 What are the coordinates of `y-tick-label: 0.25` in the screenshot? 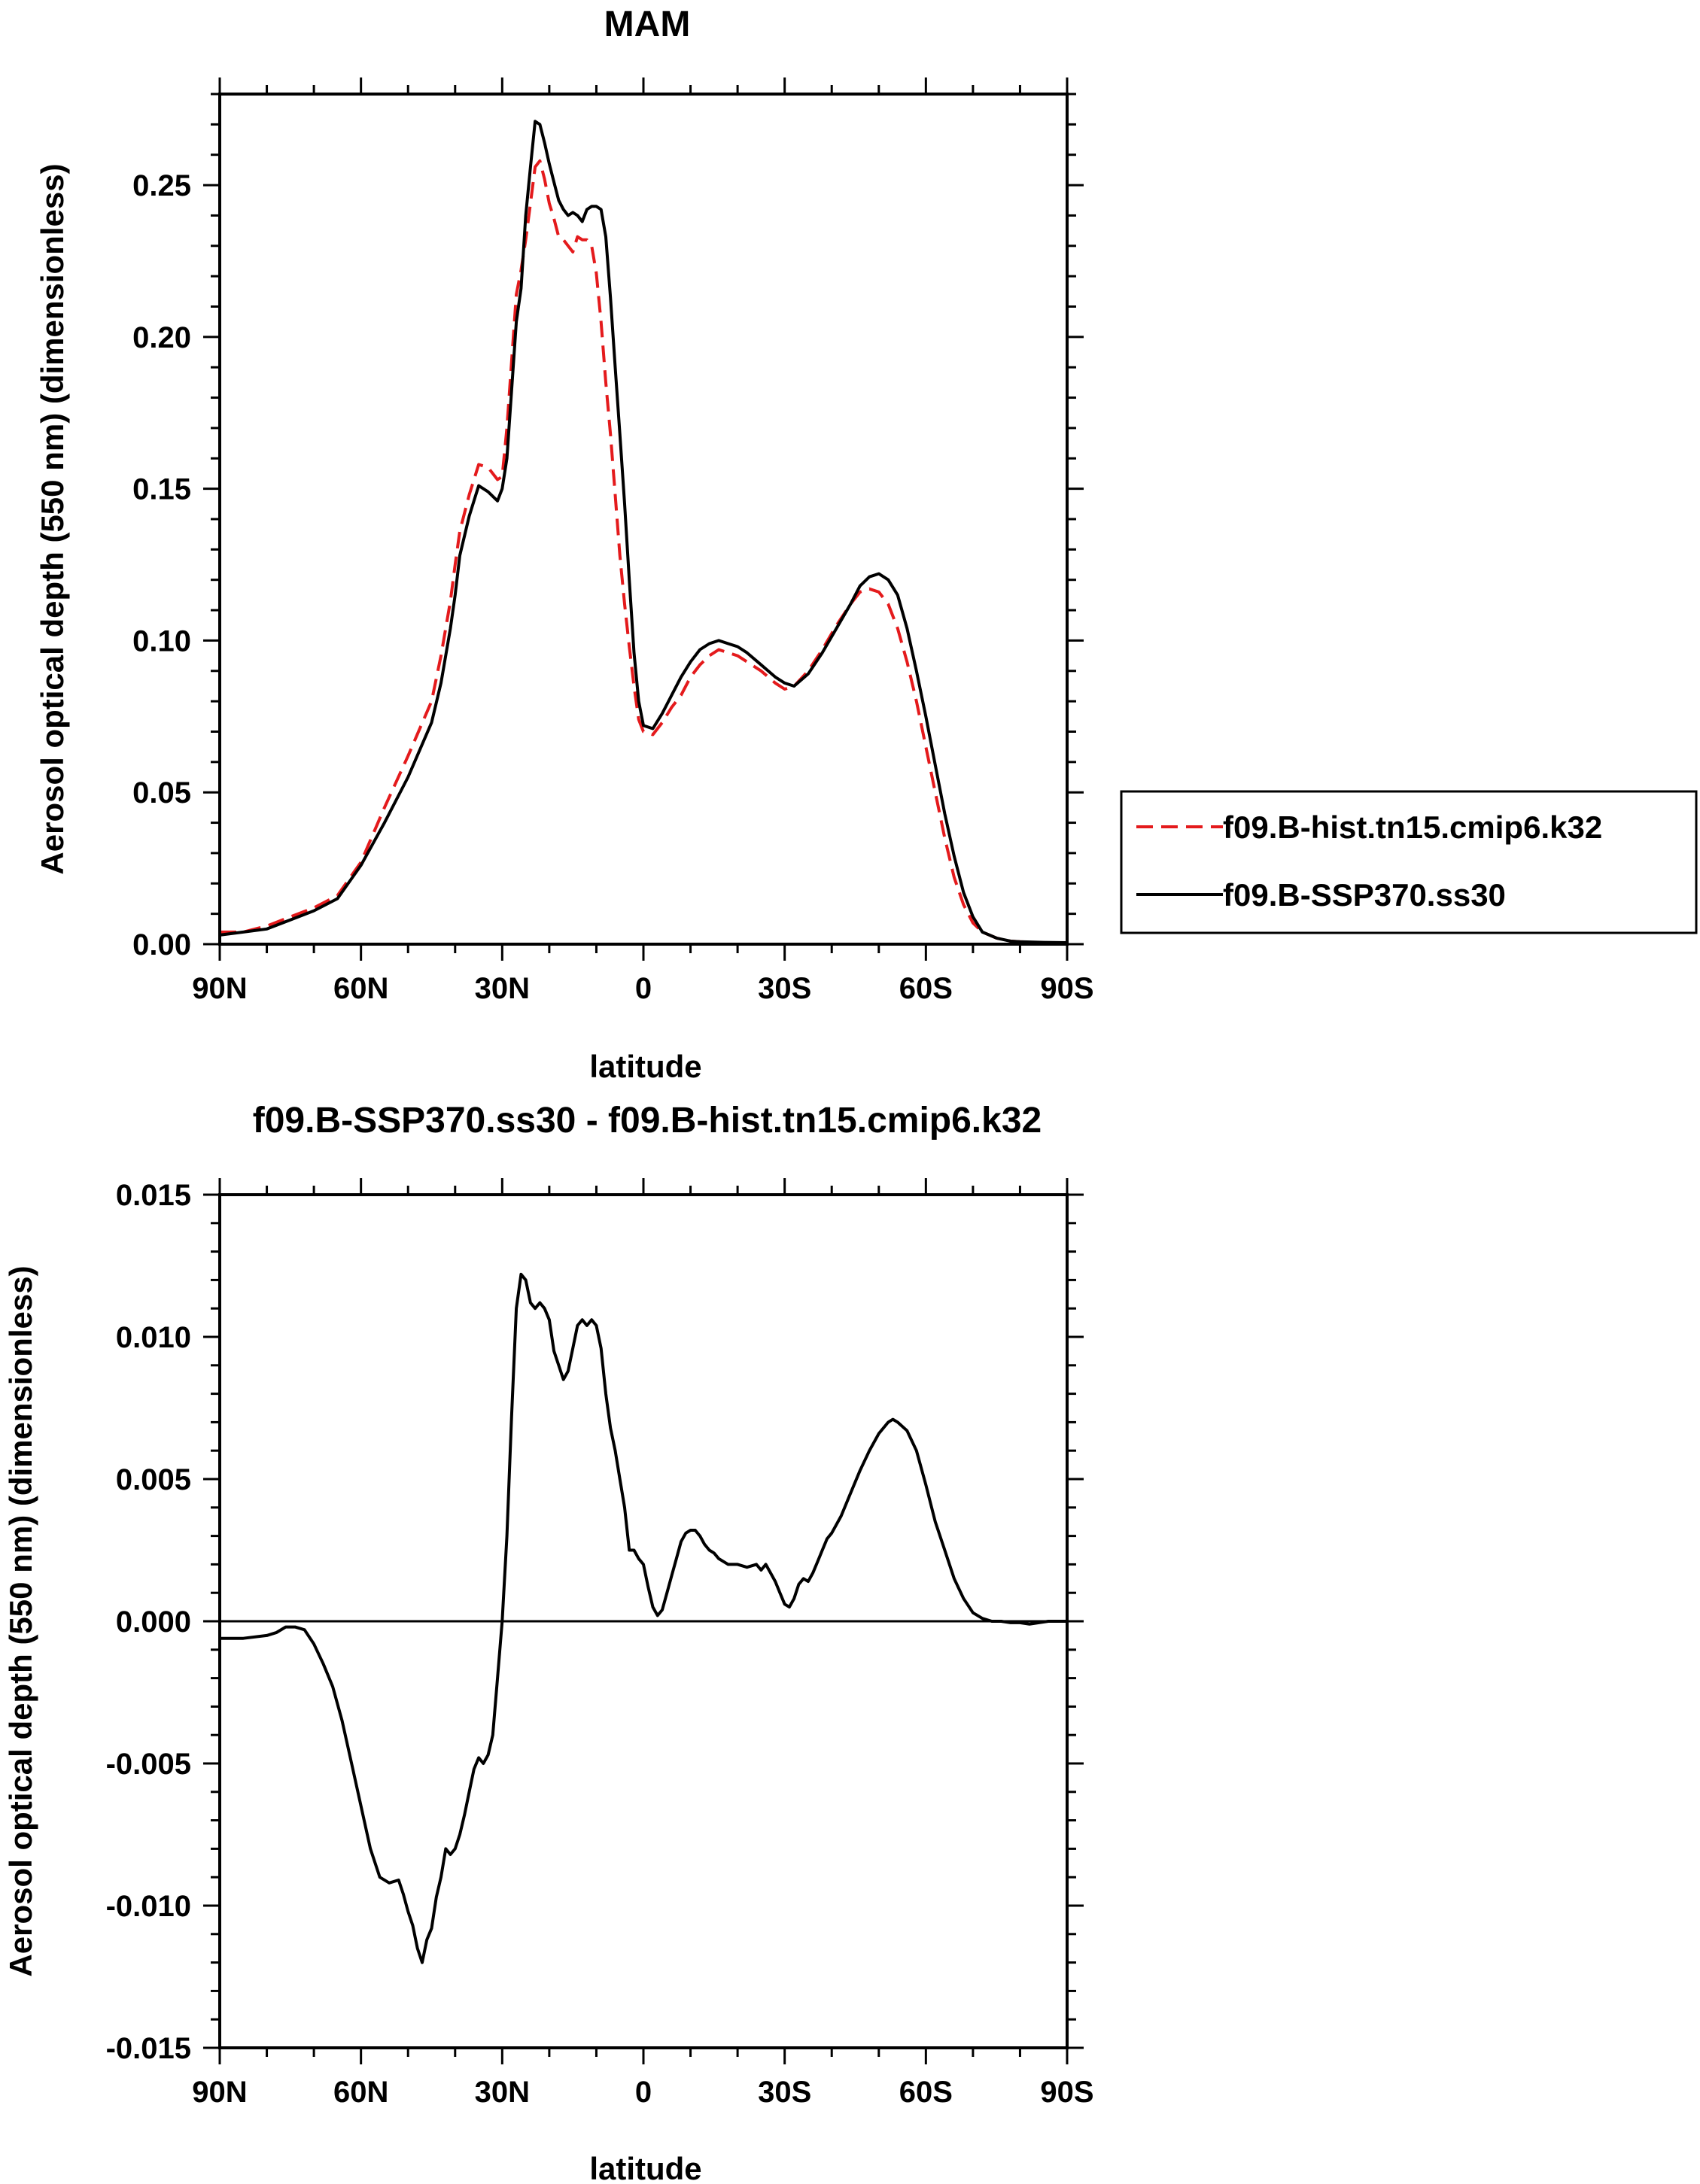 It's located at (162, 185).